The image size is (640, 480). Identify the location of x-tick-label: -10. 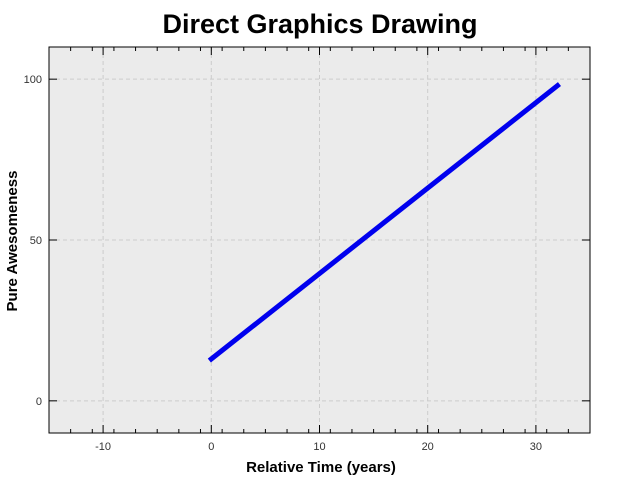
(103, 447).